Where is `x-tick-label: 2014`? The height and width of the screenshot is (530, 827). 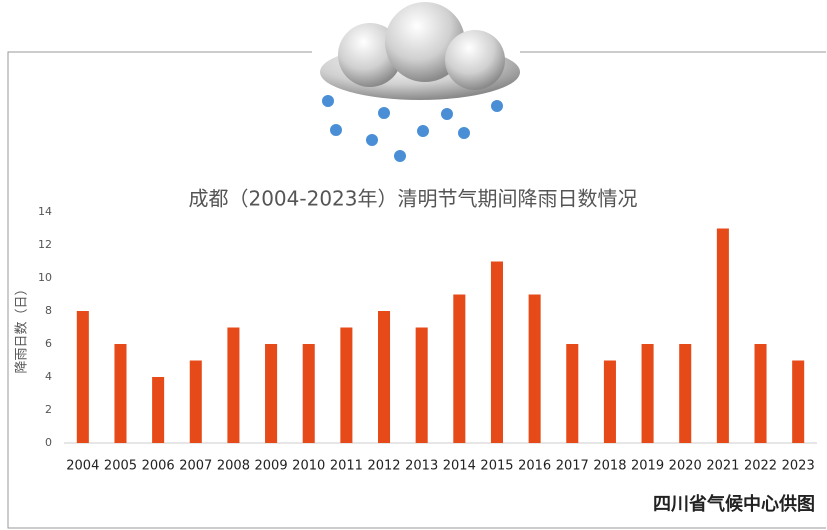 x-tick-label: 2014 is located at coordinates (459, 466).